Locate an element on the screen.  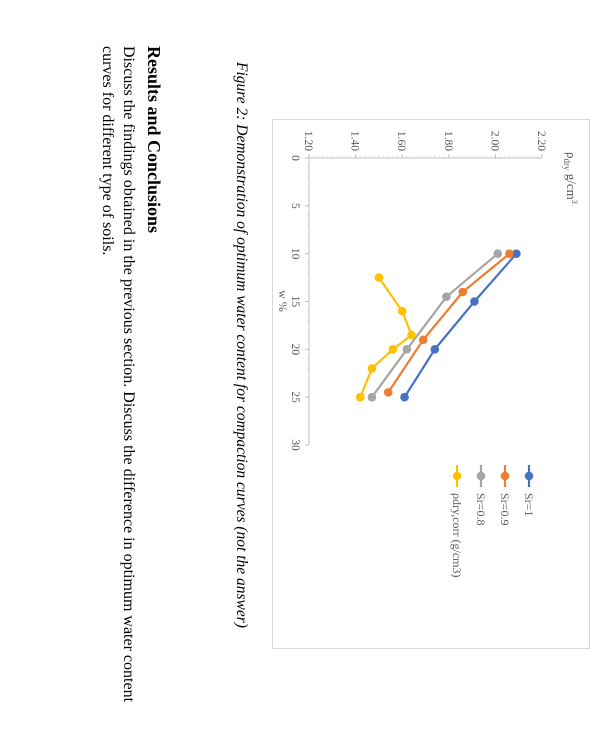
x-tick-label: 0 is located at coordinates (295, 158).